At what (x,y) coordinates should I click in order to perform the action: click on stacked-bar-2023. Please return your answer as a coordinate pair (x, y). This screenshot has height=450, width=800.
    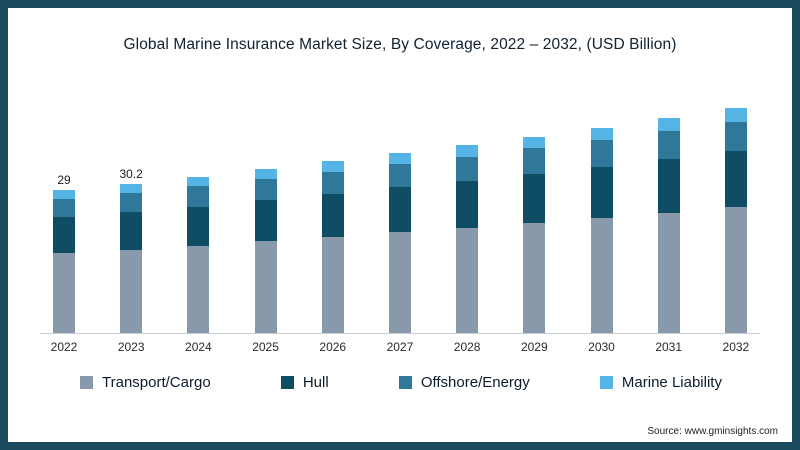
    Looking at the image, I should click on (131, 258).